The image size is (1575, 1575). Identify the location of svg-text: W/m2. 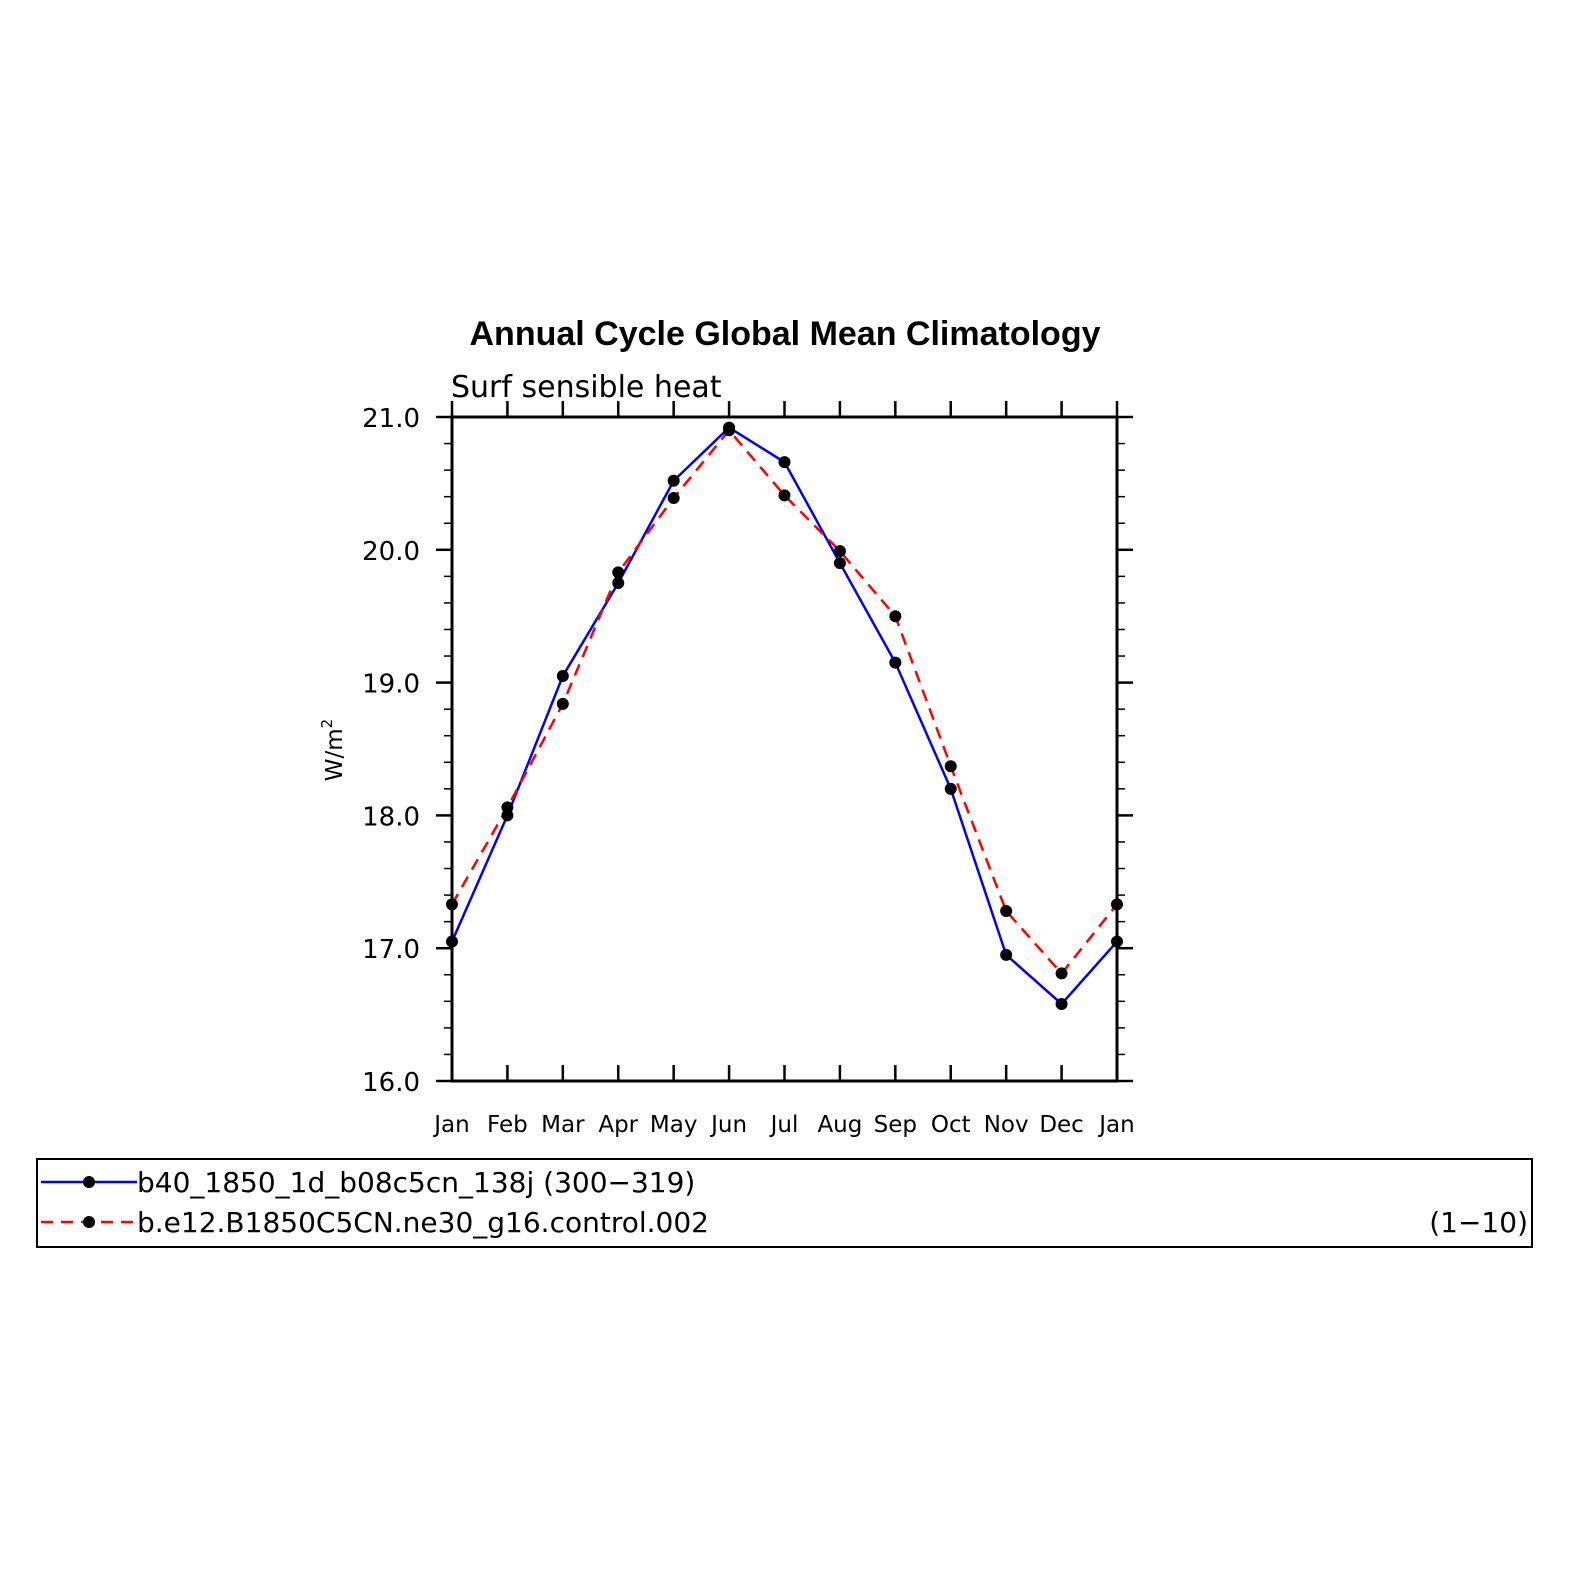
(333, 750).